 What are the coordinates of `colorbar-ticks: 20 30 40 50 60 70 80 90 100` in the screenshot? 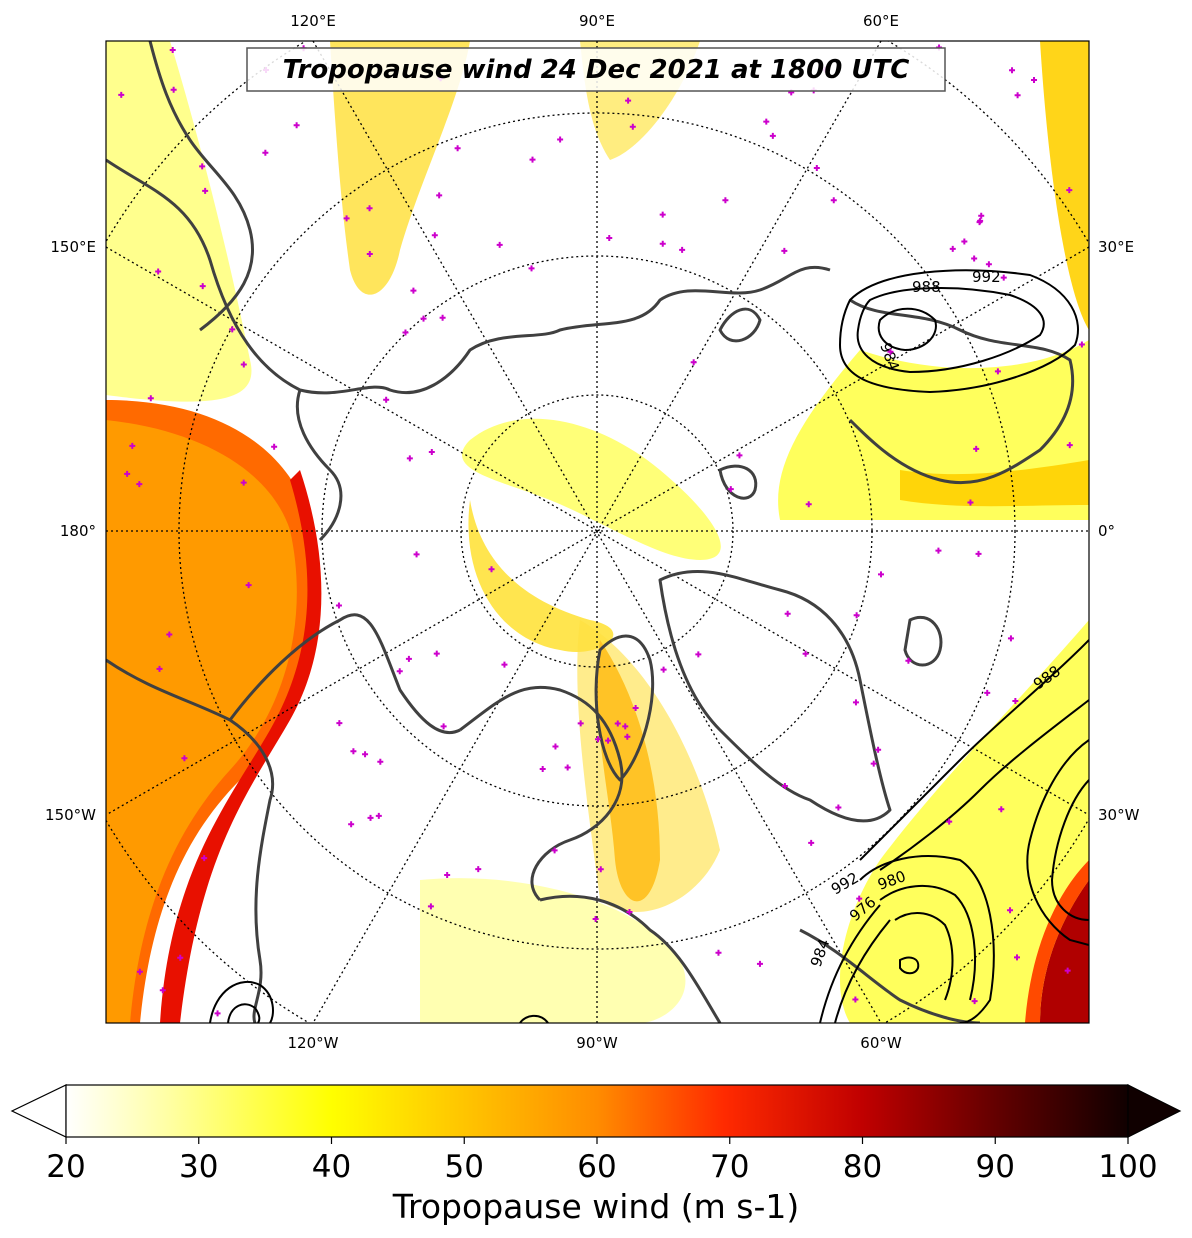 It's located at (602, 1161).